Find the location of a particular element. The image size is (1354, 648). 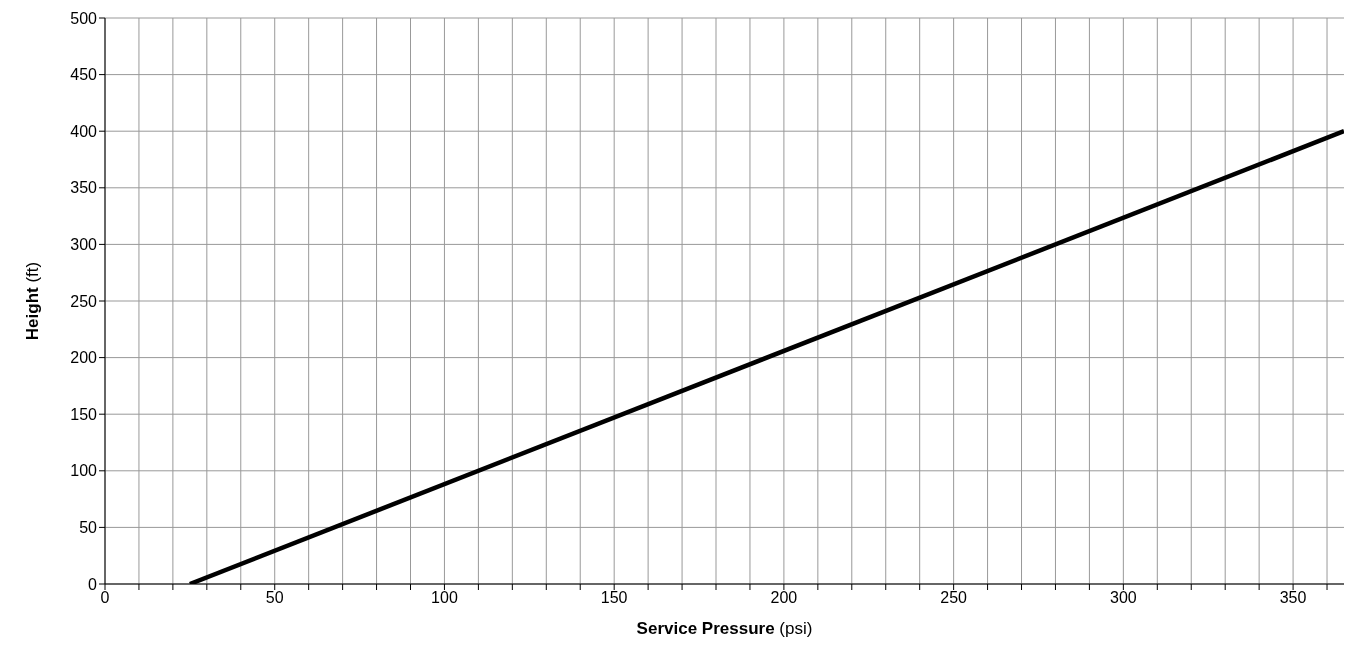

y-tick-label: 350 is located at coordinates (84, 188).